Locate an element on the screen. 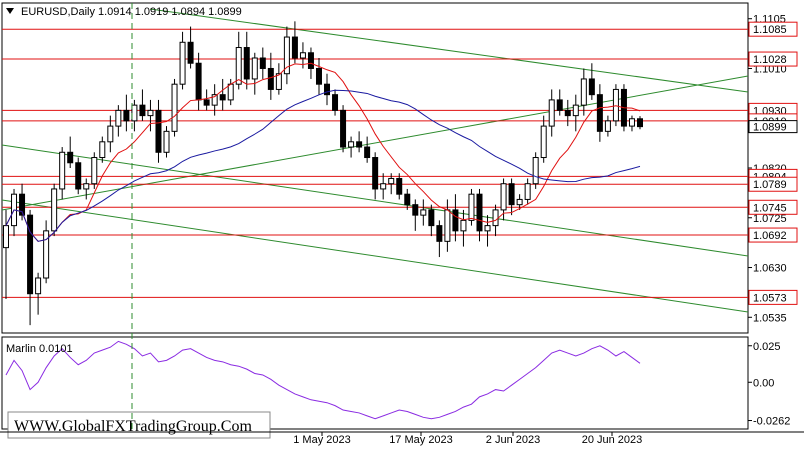 This screenshot has height=452, width=804. menu-triangle-icon is located at coordinates (10, 11).